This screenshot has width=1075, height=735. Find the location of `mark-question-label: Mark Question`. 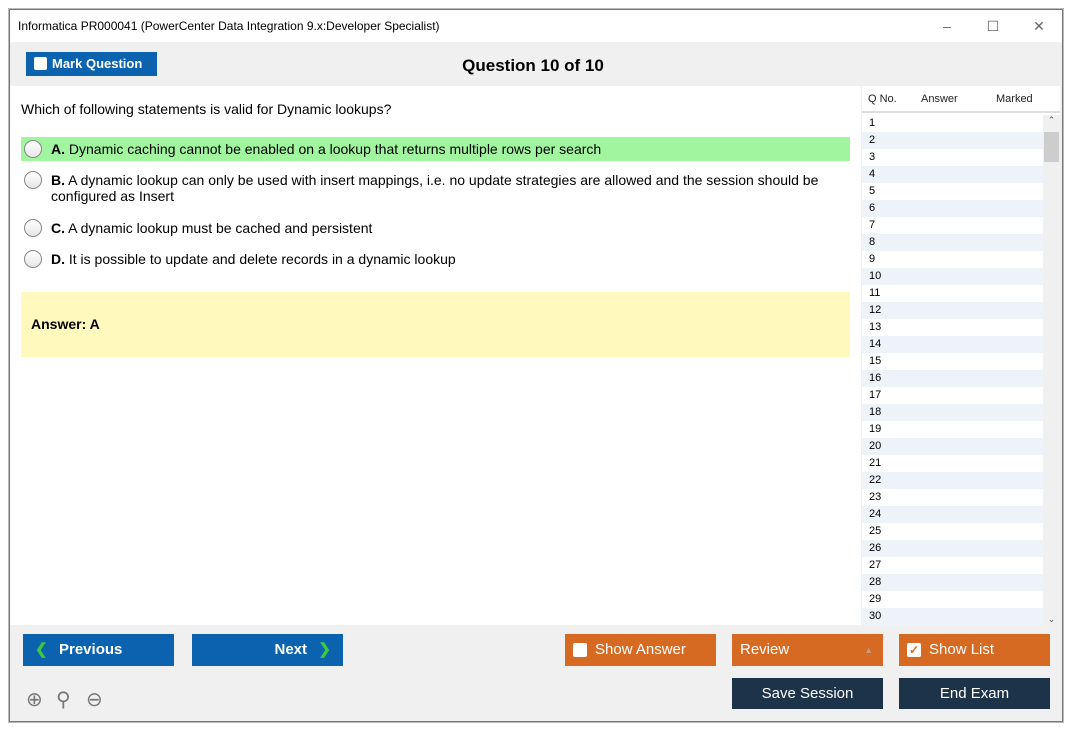

mark-question-label: Mark Question is located at coordinates (97, 63).